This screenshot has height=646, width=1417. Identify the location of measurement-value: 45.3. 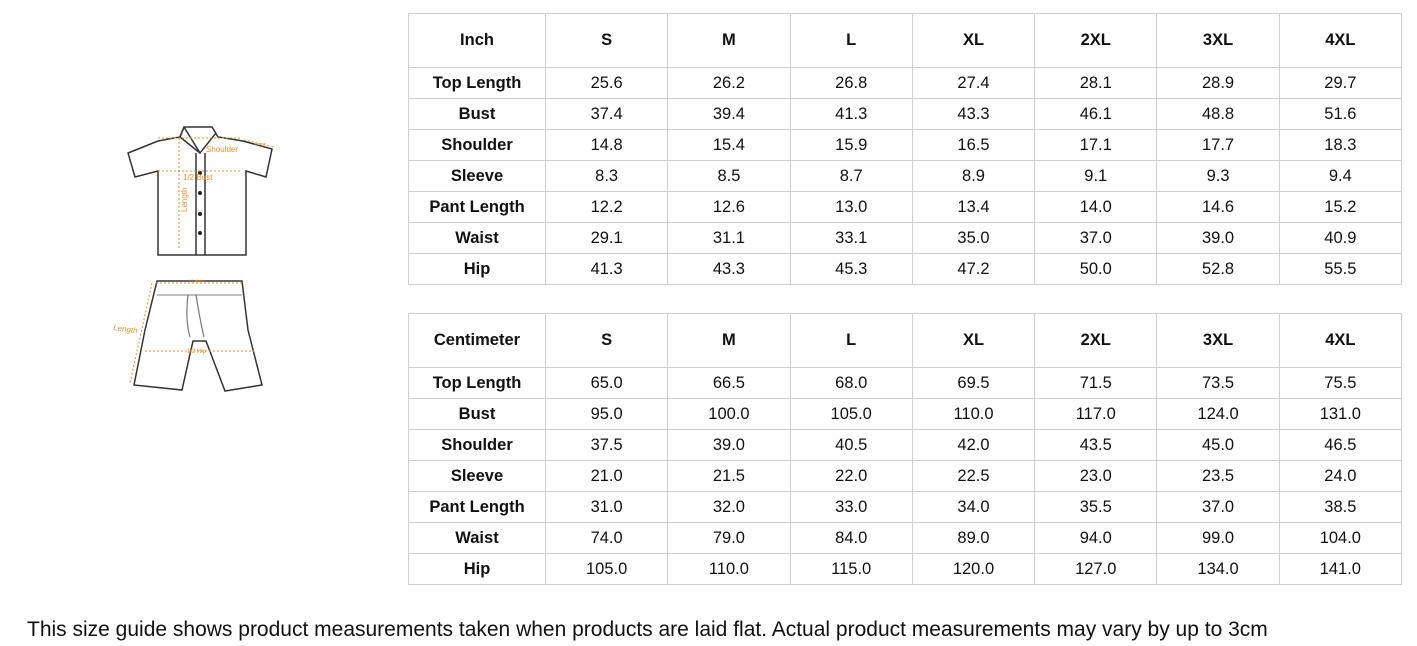
(851, 269).